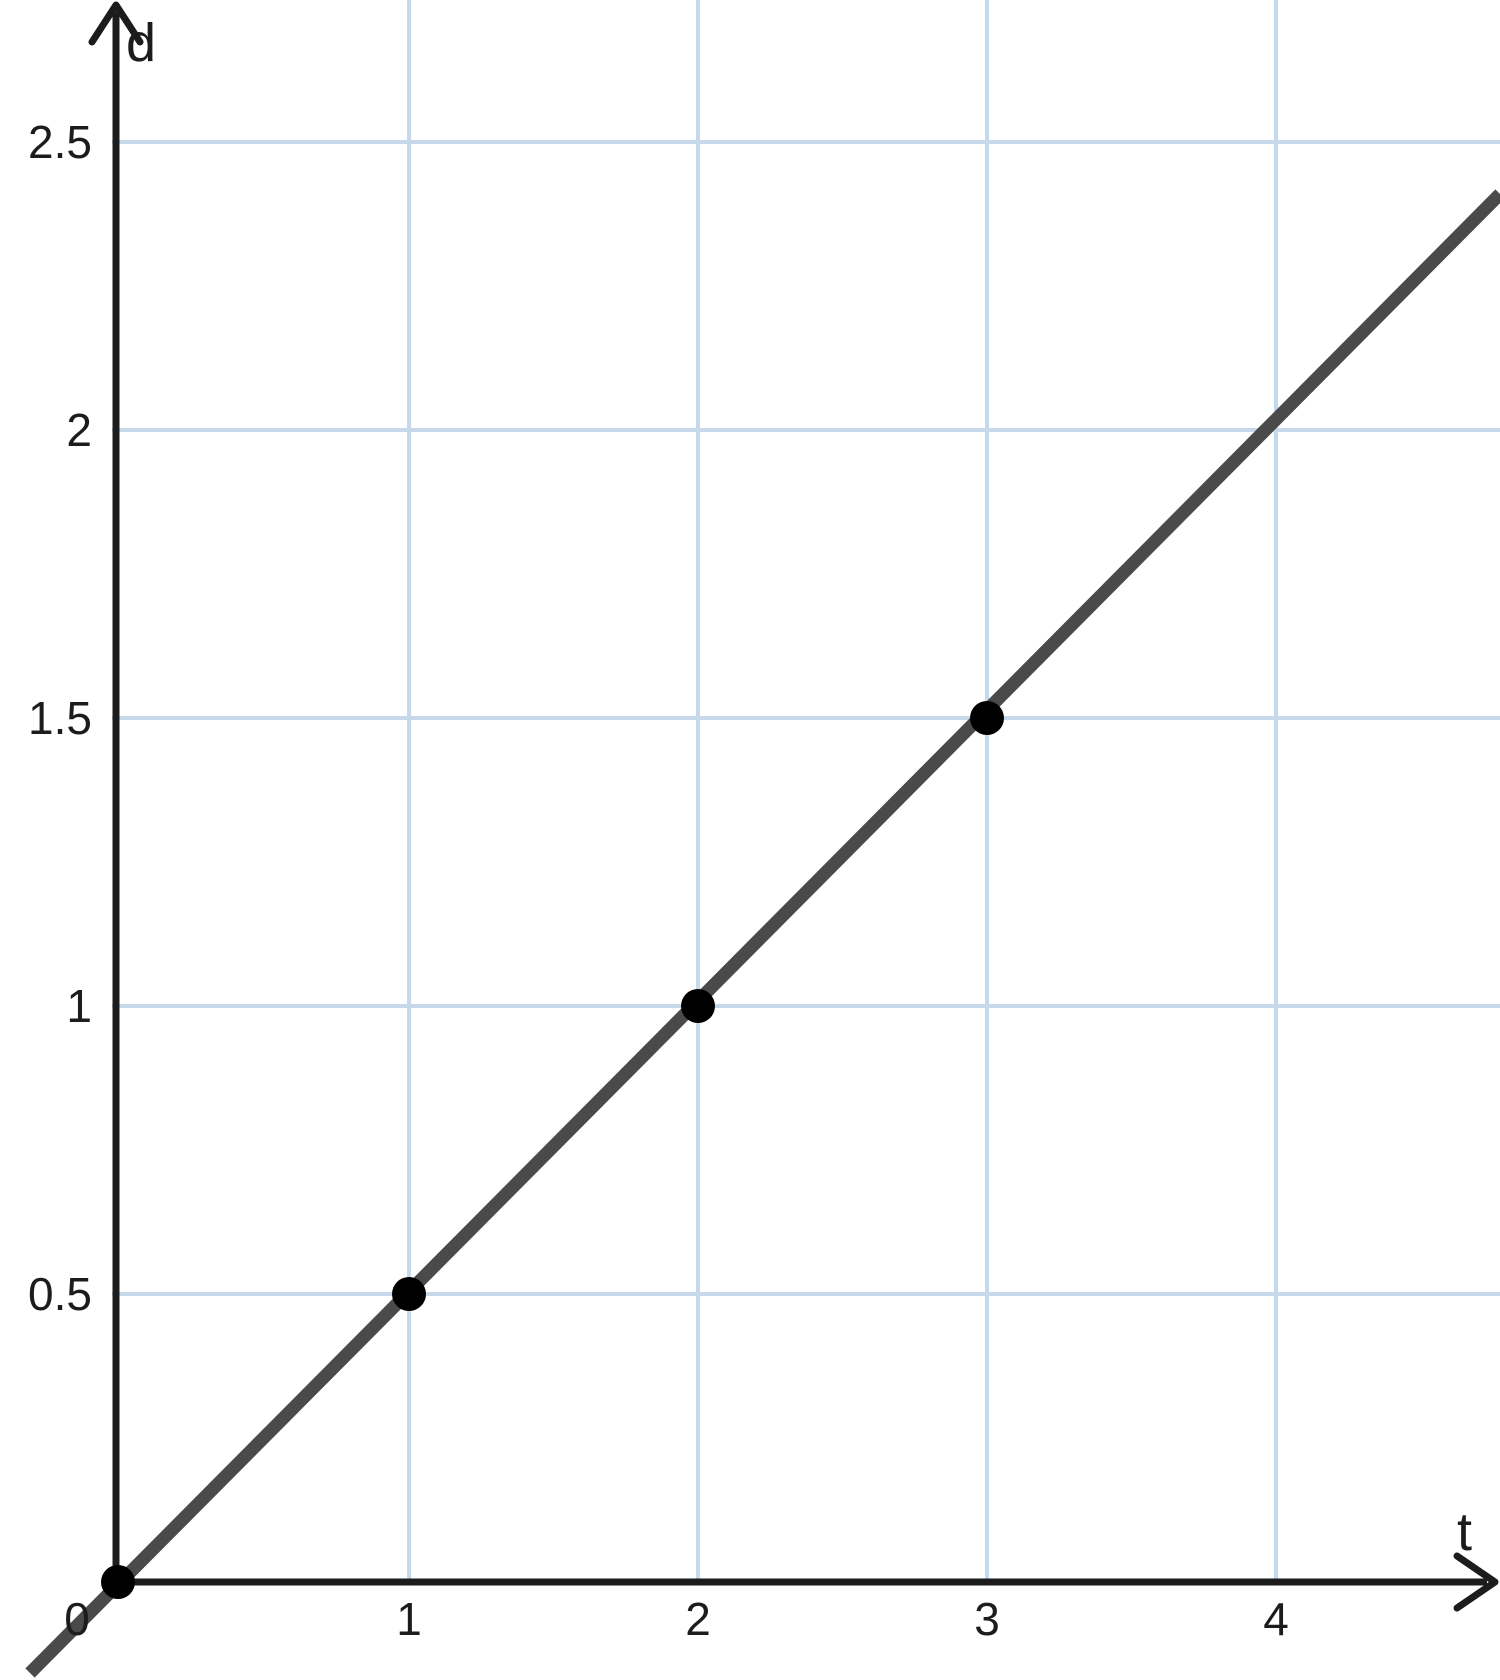 The width and height of the screenshot is (1500, 1680). I want to click on y-tick-label-2-5: 2.5, so click(60, 142).